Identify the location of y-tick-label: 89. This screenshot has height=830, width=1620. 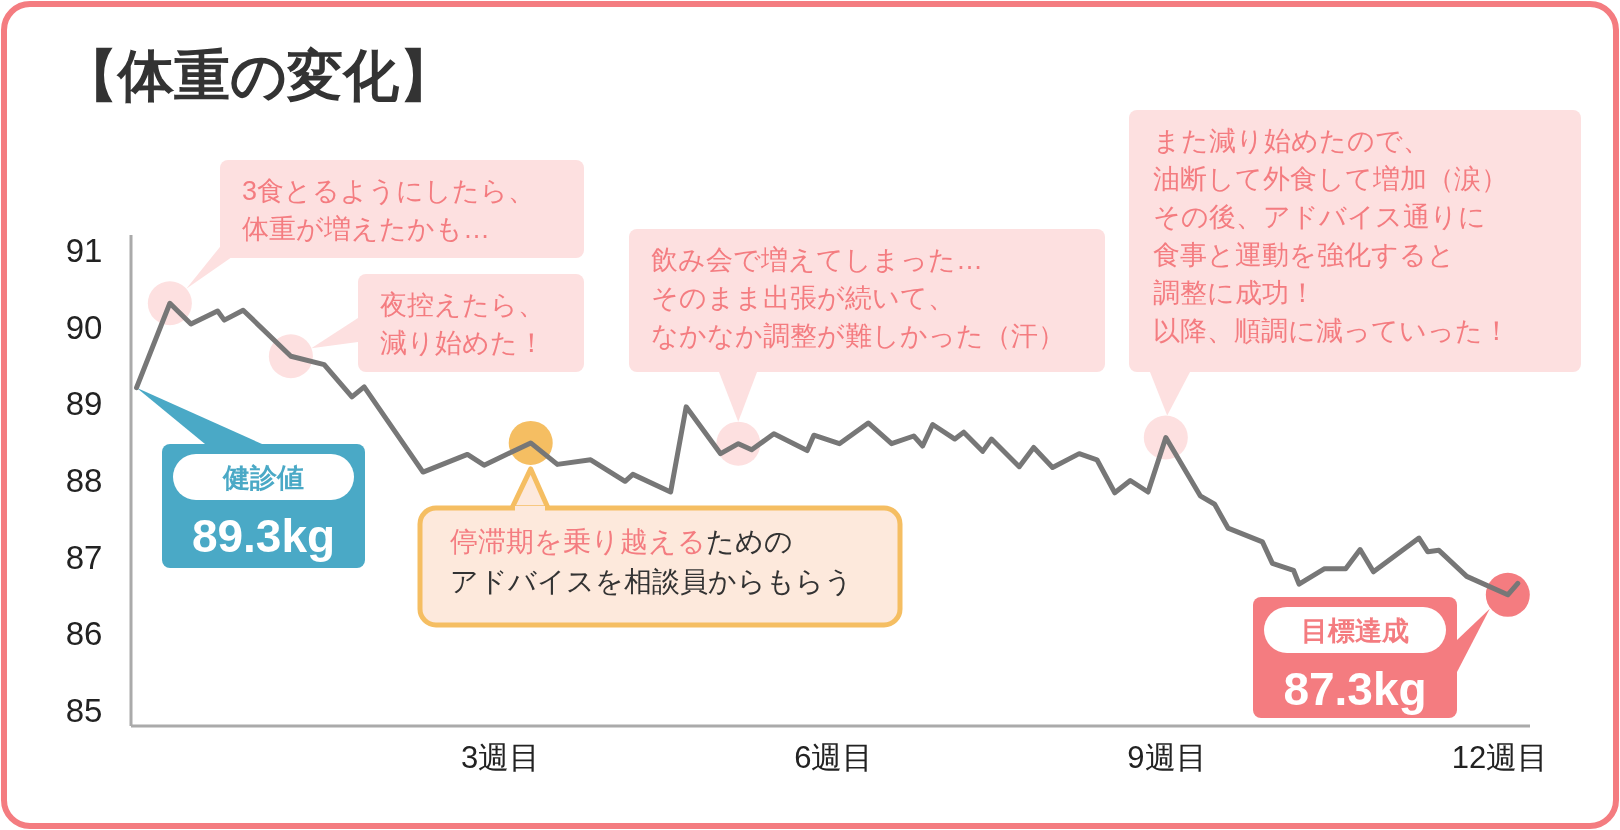
(84, 404).